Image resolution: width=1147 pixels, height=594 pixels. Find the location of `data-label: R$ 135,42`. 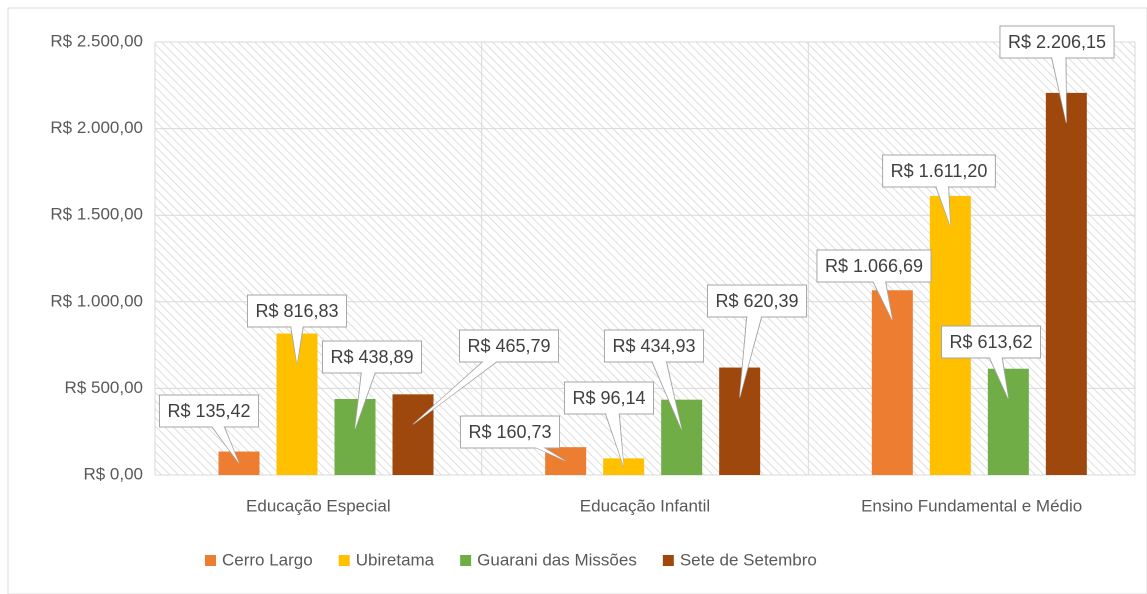

data-label: R$ 135,42 is located at coordinates (208, 411).